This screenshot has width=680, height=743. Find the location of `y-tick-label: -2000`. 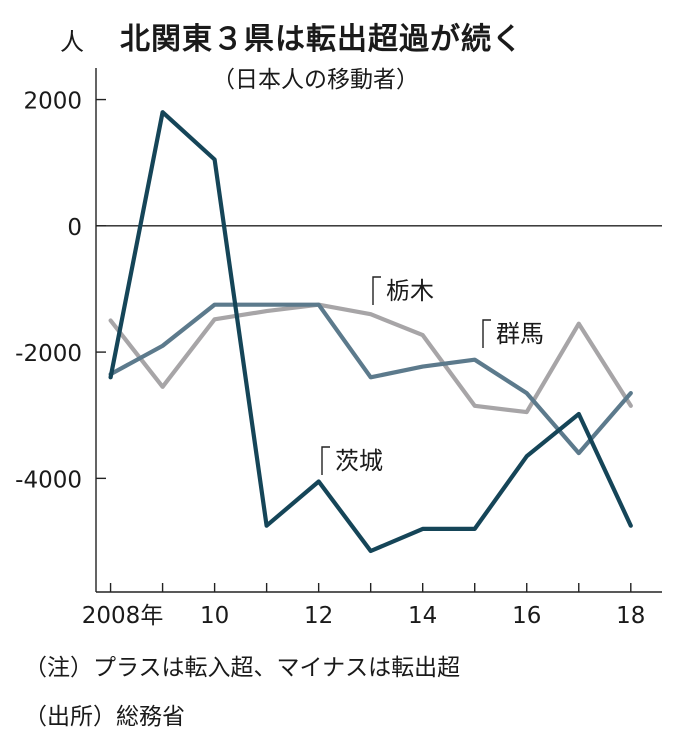

y-tick-label: -2000 is located at coordinates (48, 354).